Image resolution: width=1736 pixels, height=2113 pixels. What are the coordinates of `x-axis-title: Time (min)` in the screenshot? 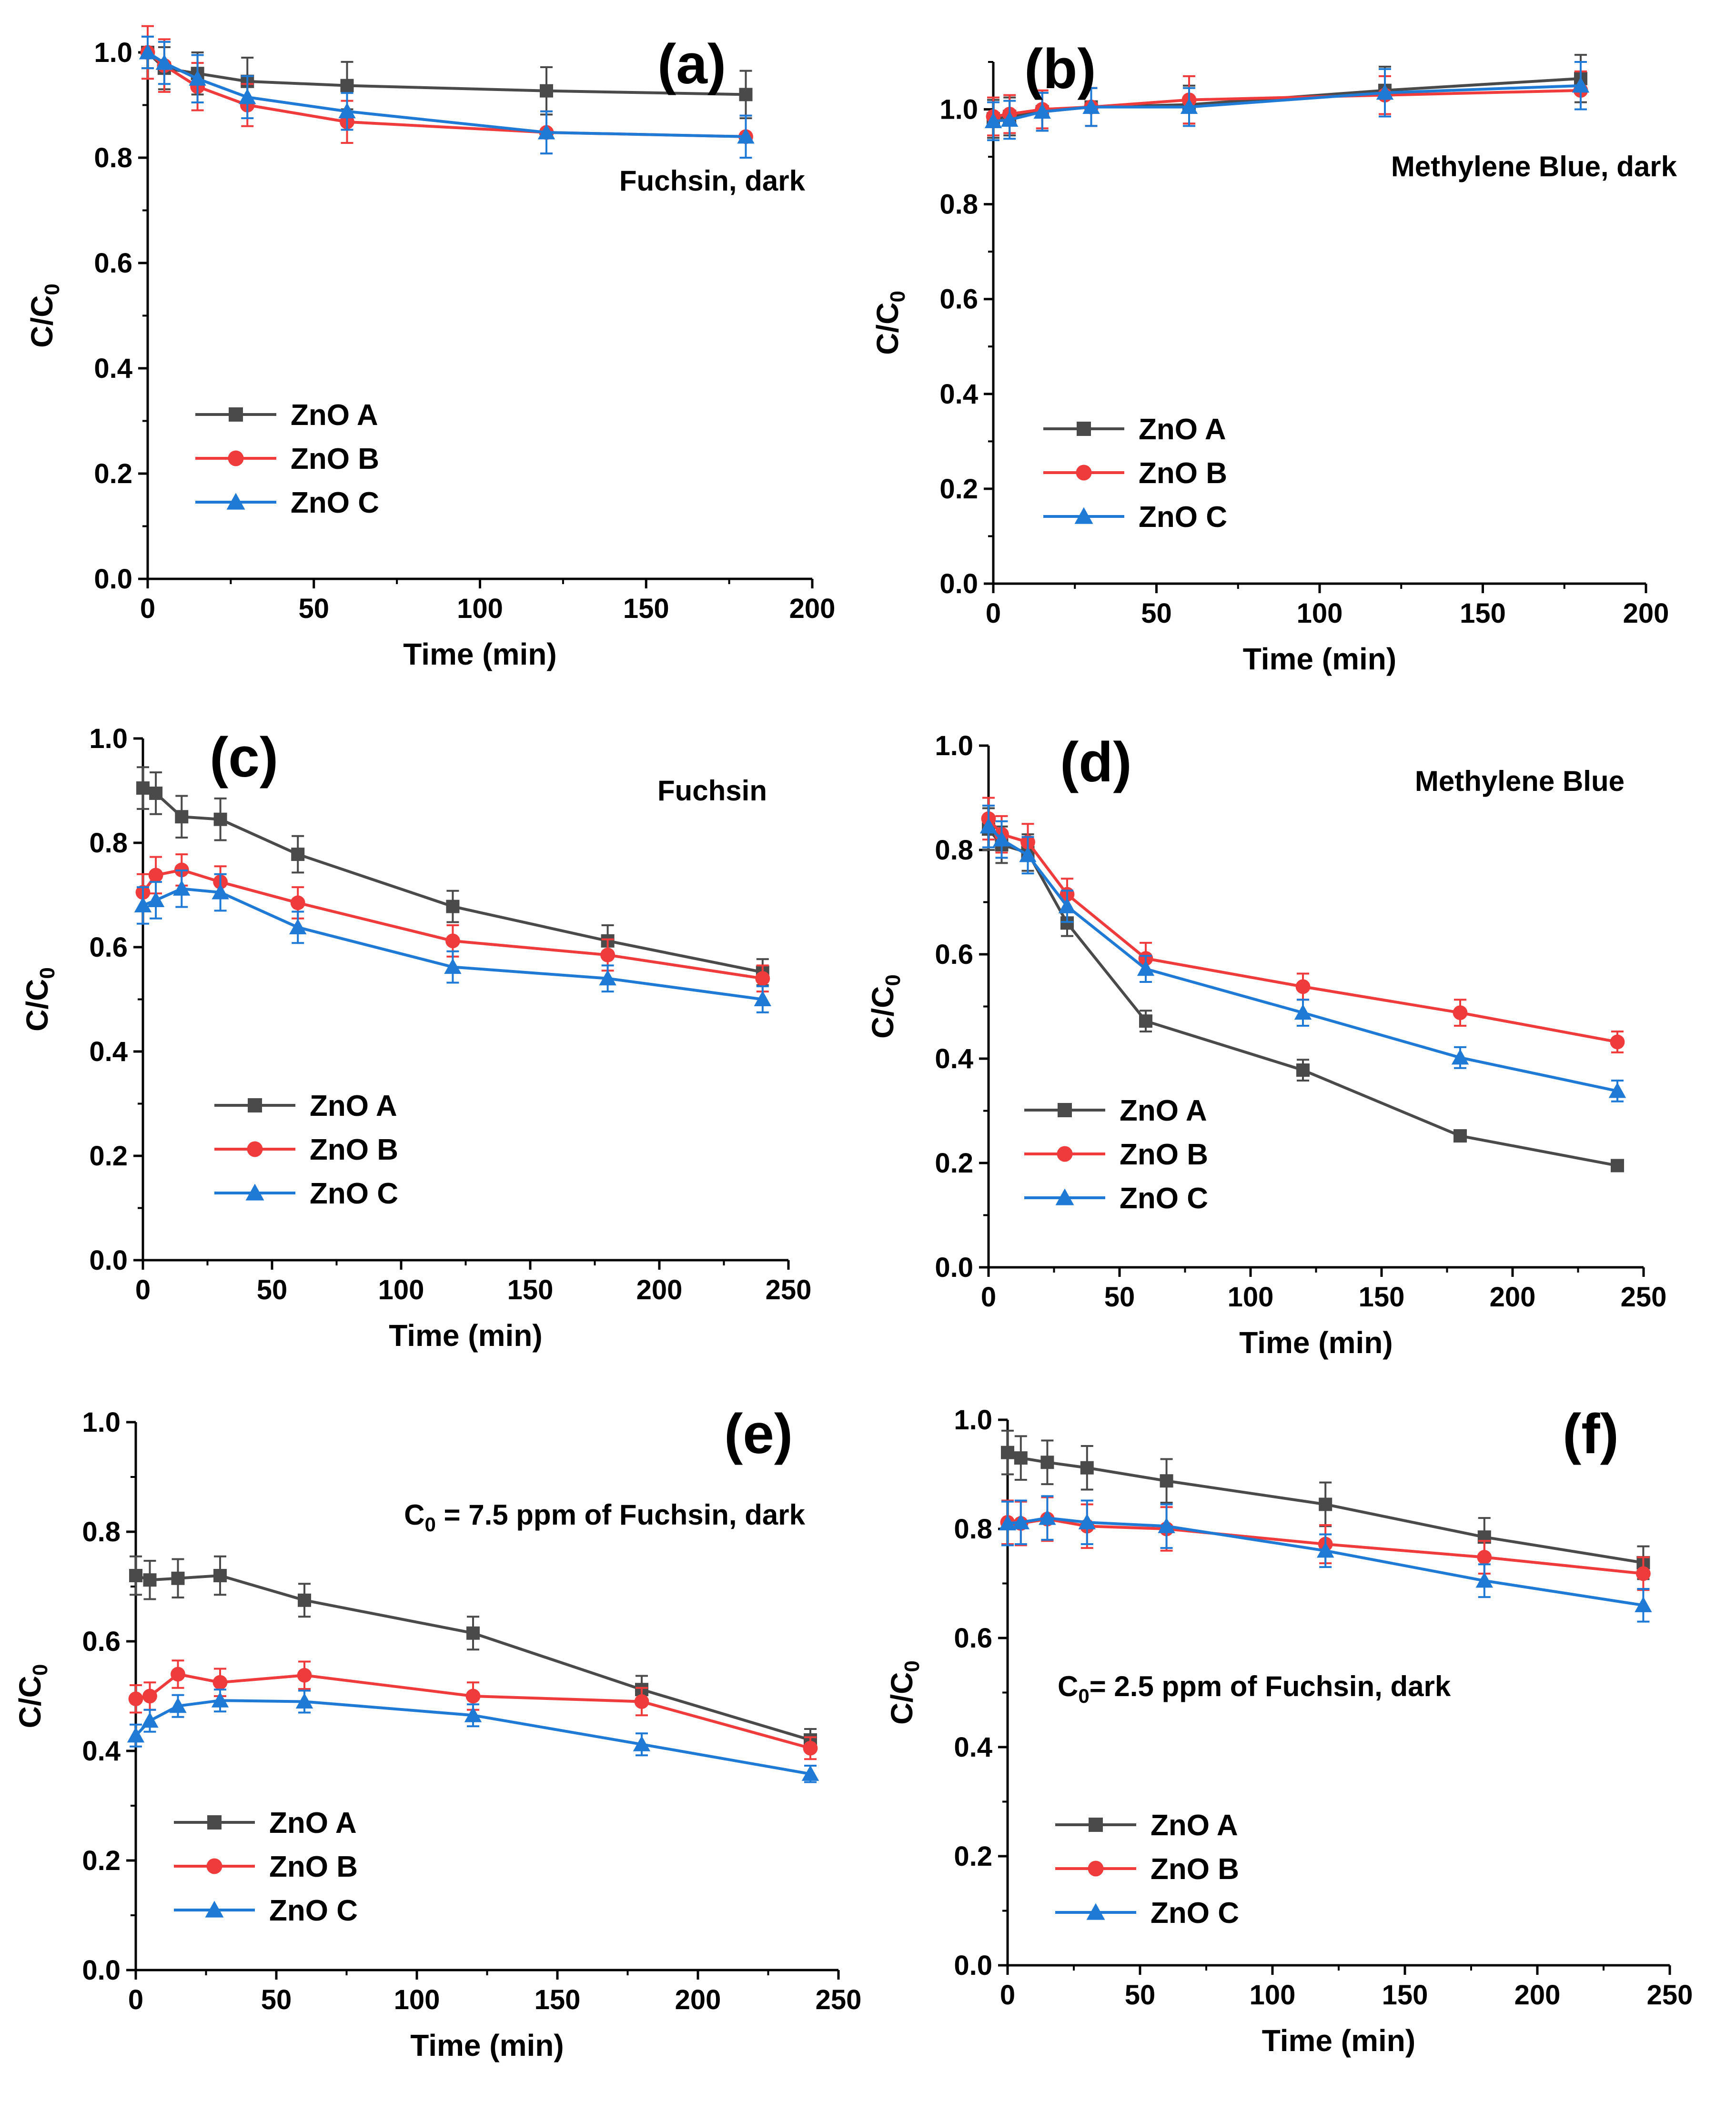 It's located at (465, 1335).